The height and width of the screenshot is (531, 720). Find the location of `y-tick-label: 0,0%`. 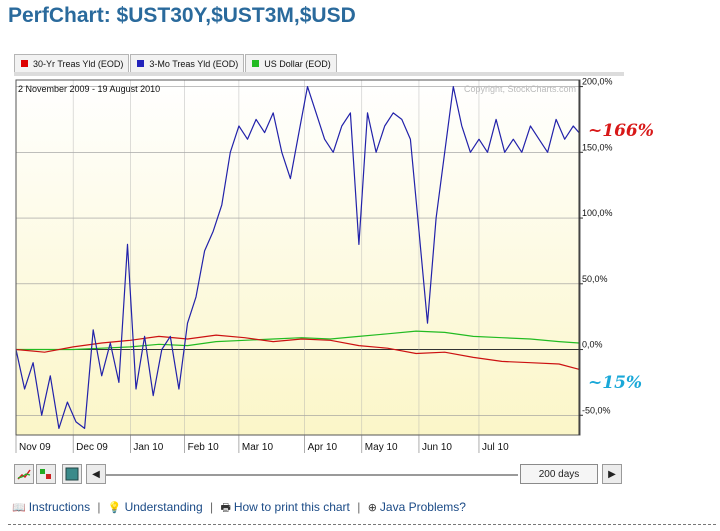

y-tick-label: 0,0% is located at coordinates (592, 345).